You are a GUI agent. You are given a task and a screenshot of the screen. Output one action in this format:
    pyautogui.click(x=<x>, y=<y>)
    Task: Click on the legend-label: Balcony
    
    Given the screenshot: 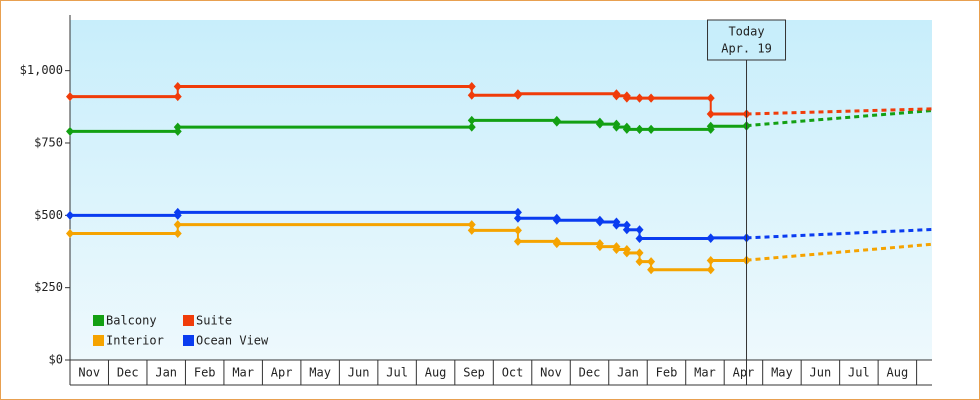 What is the action you would take?
    pyautogui.click(x=131, y=321)
    